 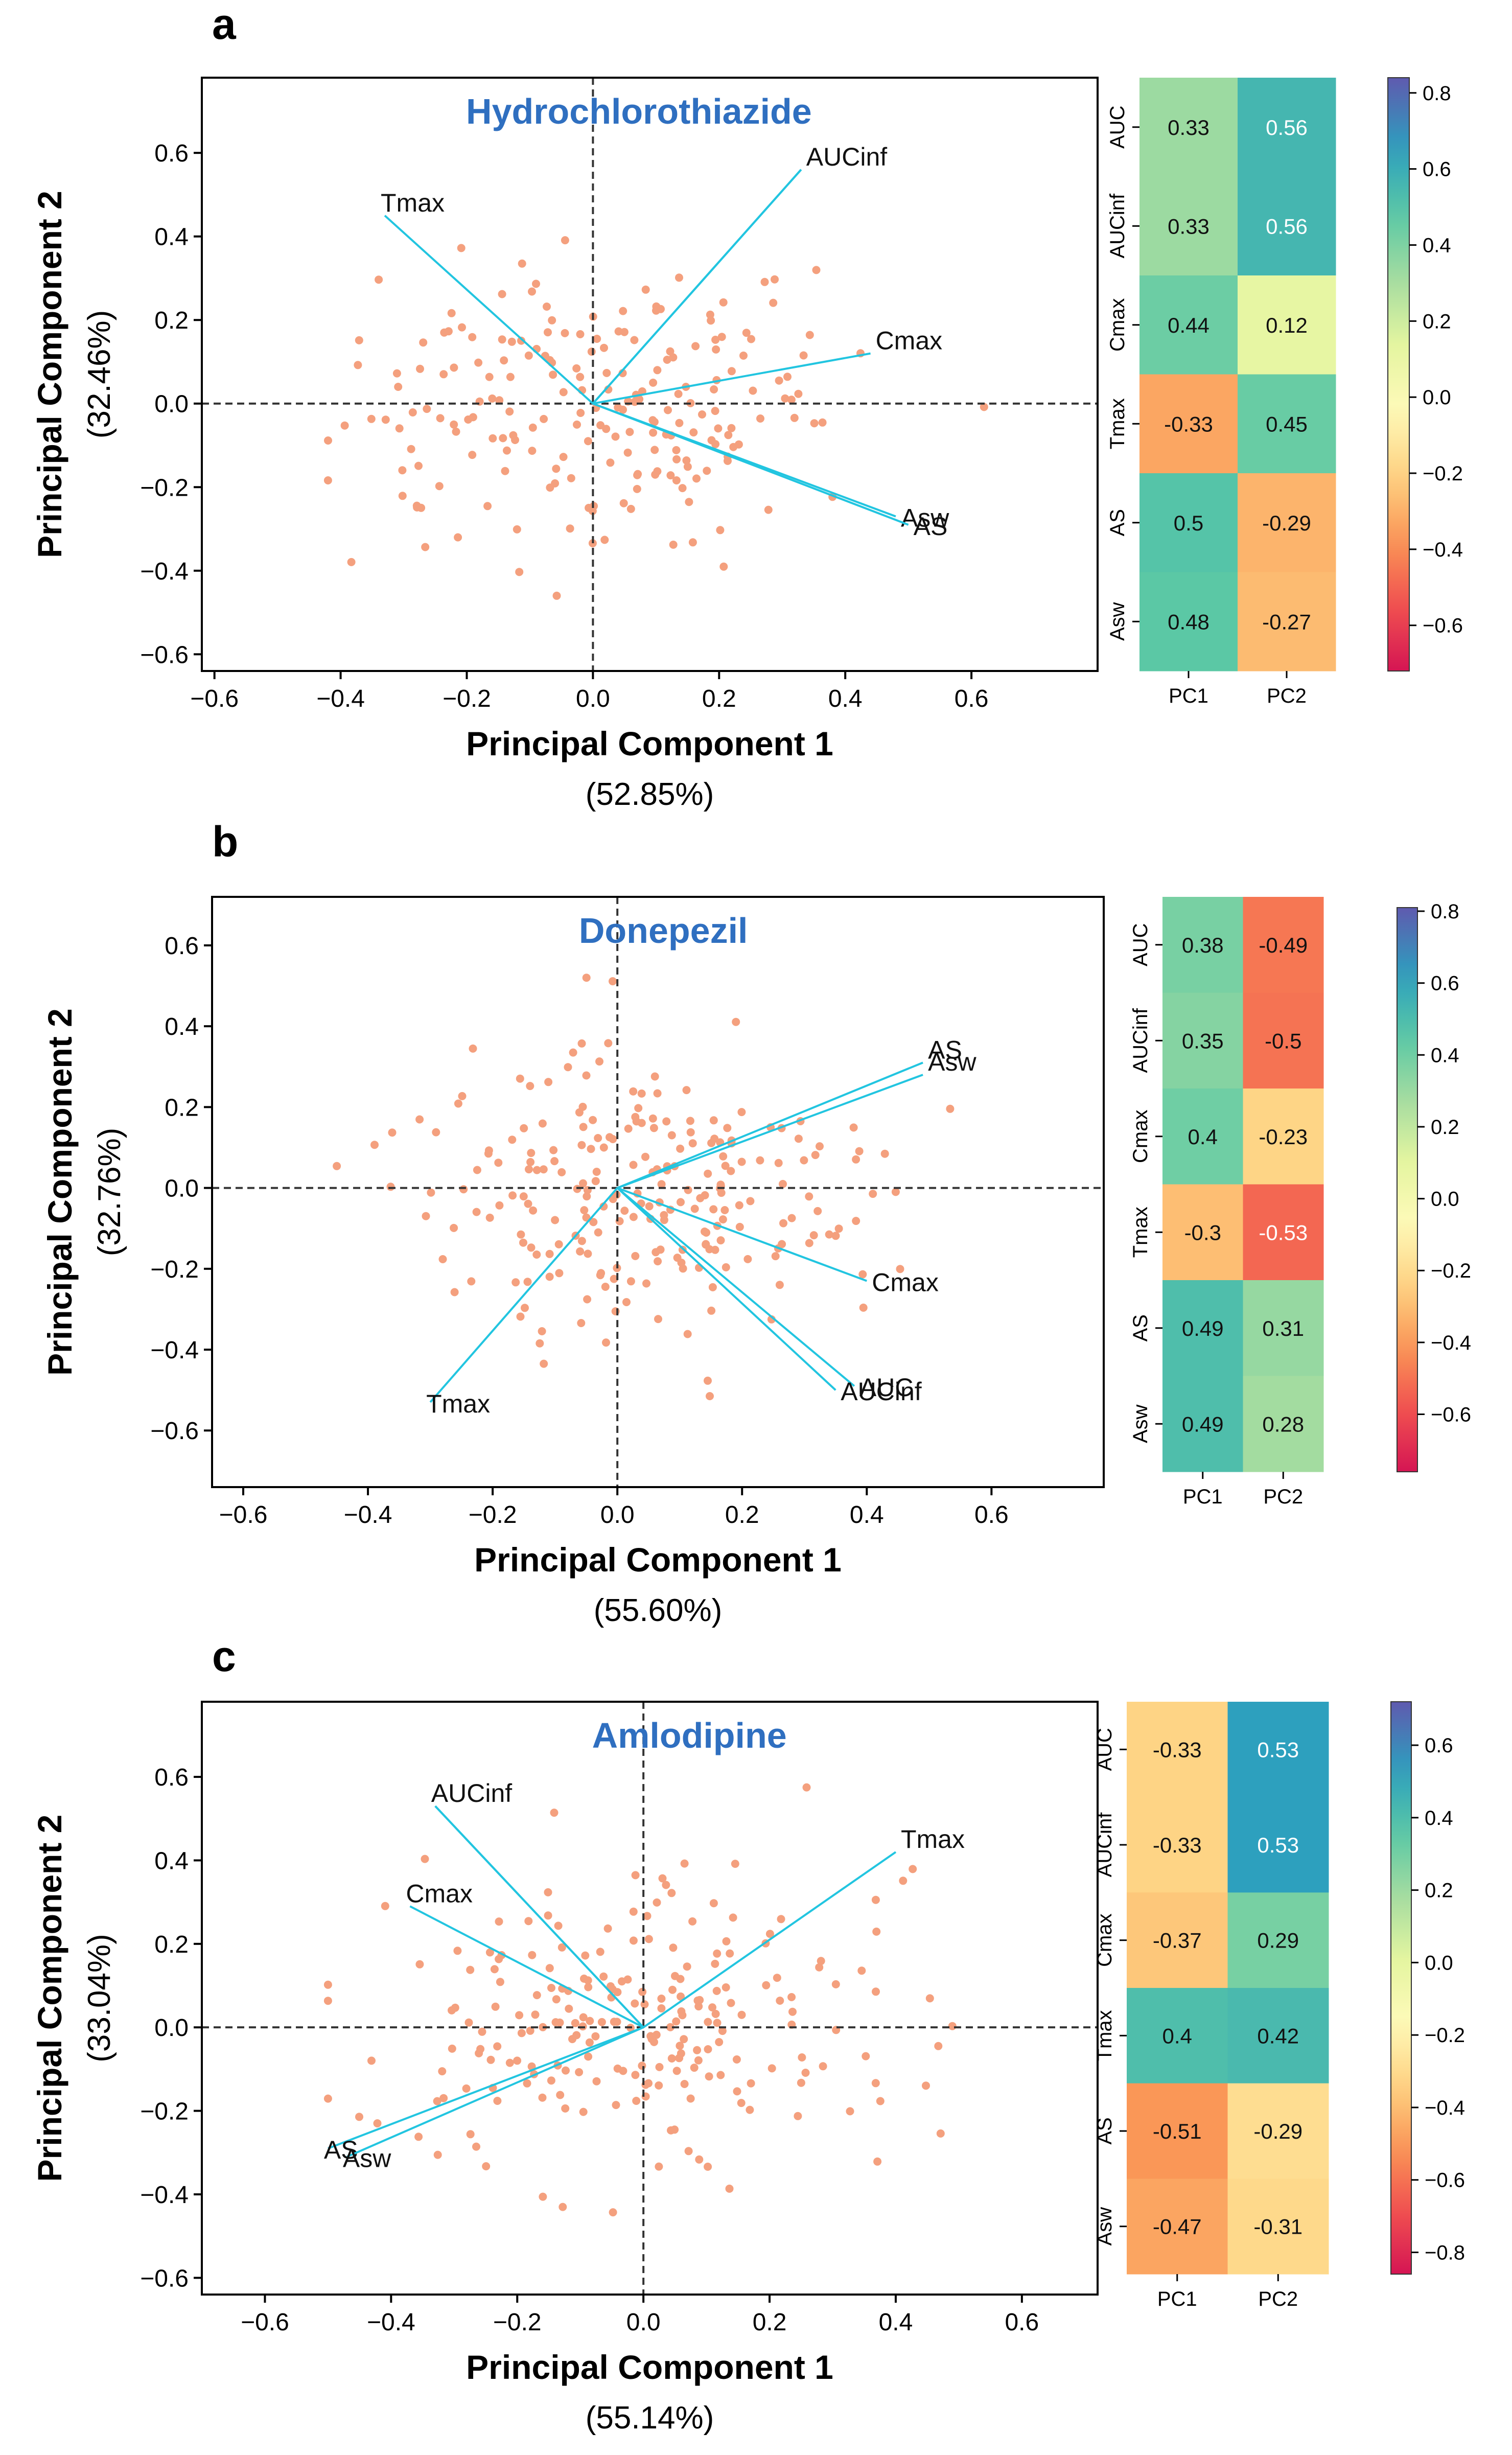 I want to click on colorbar-tick-label: 0.4, so click(x=1445, y=1055).